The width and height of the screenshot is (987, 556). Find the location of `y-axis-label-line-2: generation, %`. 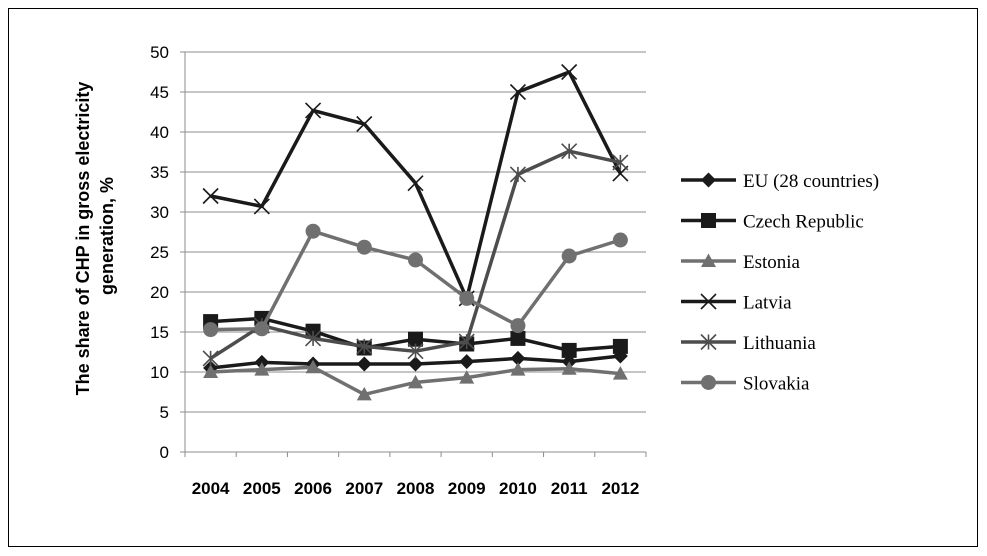

y-axis-label-line-2: generation, % is located at coordinates (107, 236).